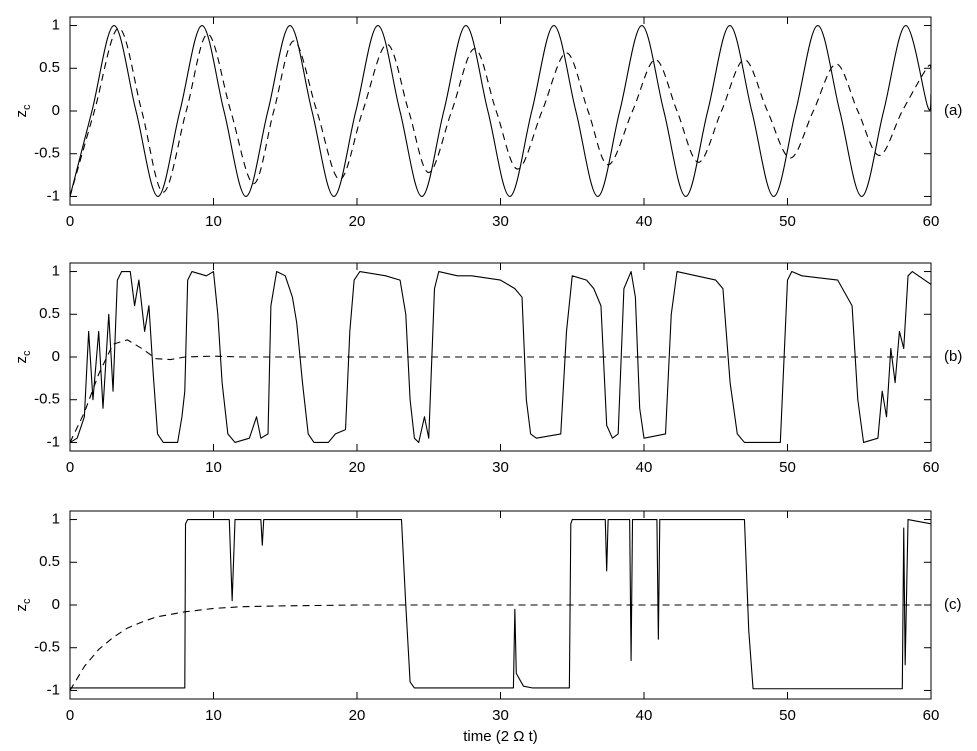  Describe the element at coordinates (953, 110) in the screenshot. I see `panel-label: (a)` at that location.